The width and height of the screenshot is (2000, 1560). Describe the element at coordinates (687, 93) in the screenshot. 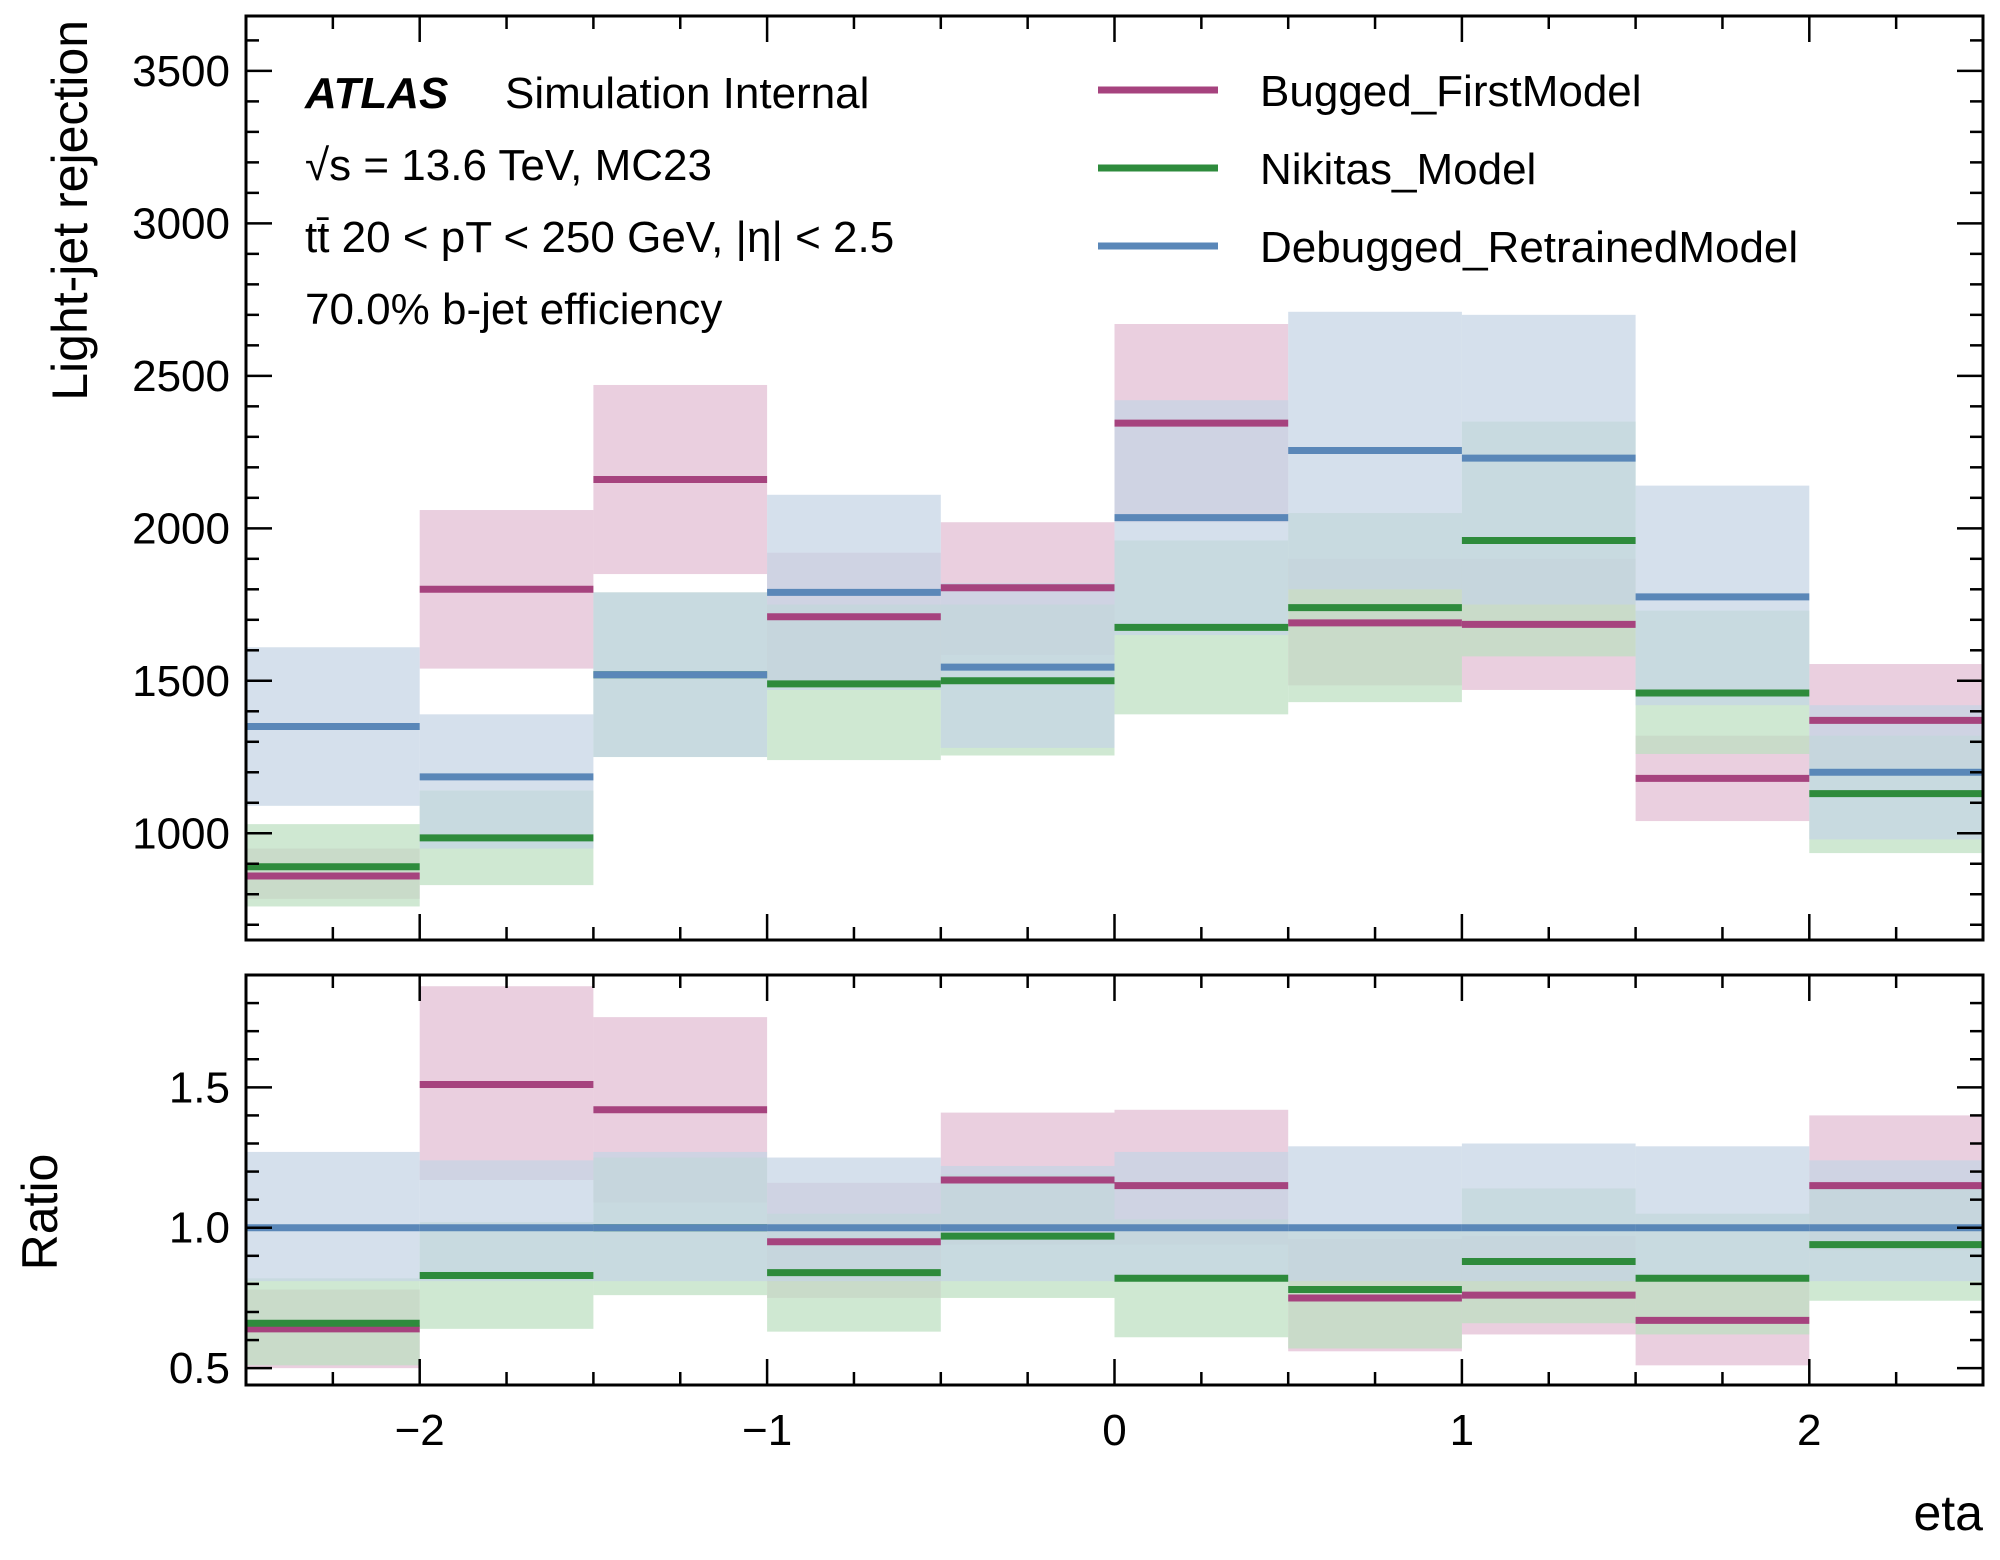

I see `status-label: Simulation Internal` at that location.